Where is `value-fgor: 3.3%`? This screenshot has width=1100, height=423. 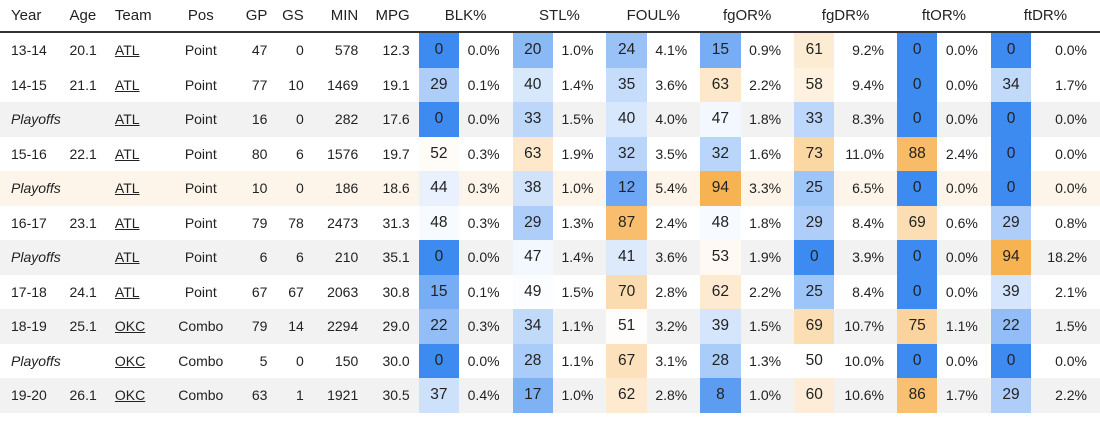 value-fgor: 3.3% is located at coordinates (767, 188).